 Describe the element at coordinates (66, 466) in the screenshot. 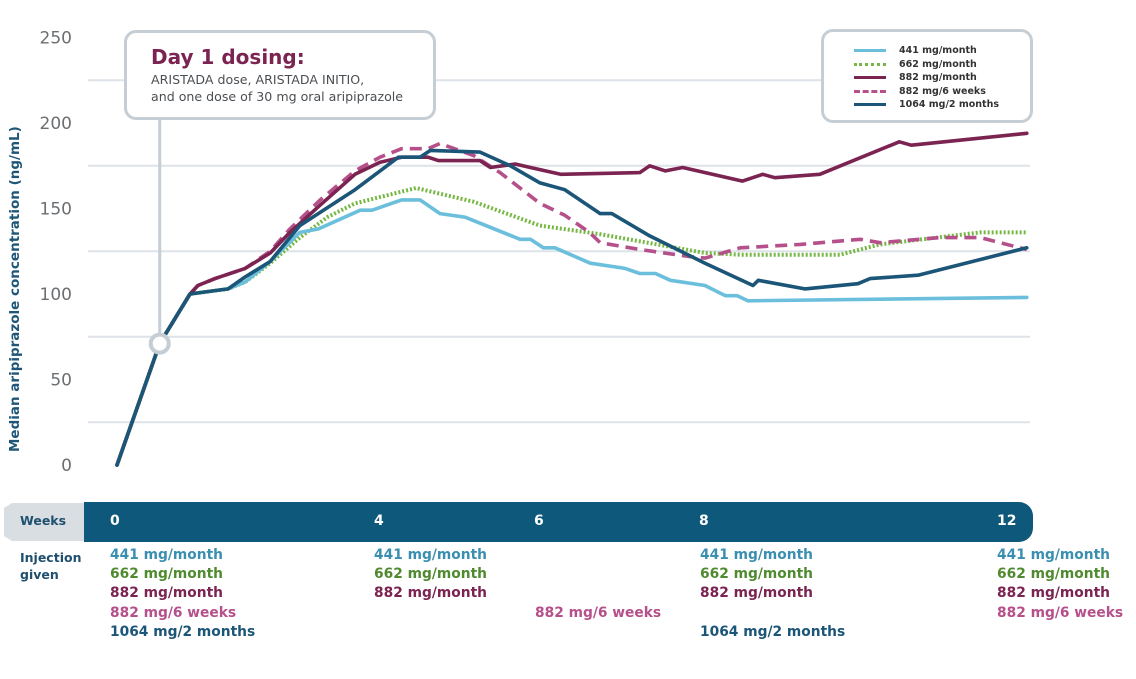

I see `y-tick-label: 0` at that location.